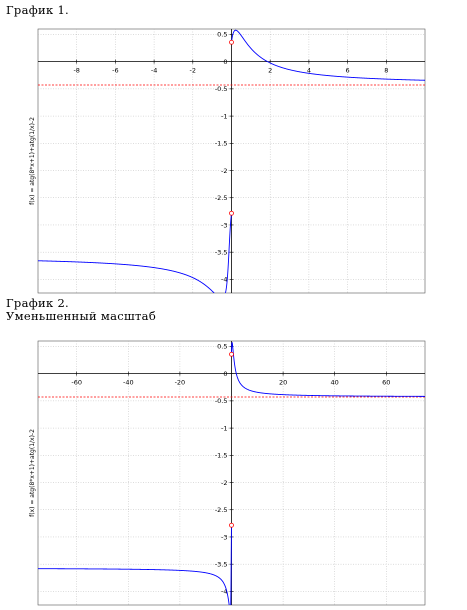 The height and width of the screenshot is (610, 467). What do you see at coordinates (348, 71) in the screenshot?
I see `x-tick-label: 6` at bounding box center [348, 71].